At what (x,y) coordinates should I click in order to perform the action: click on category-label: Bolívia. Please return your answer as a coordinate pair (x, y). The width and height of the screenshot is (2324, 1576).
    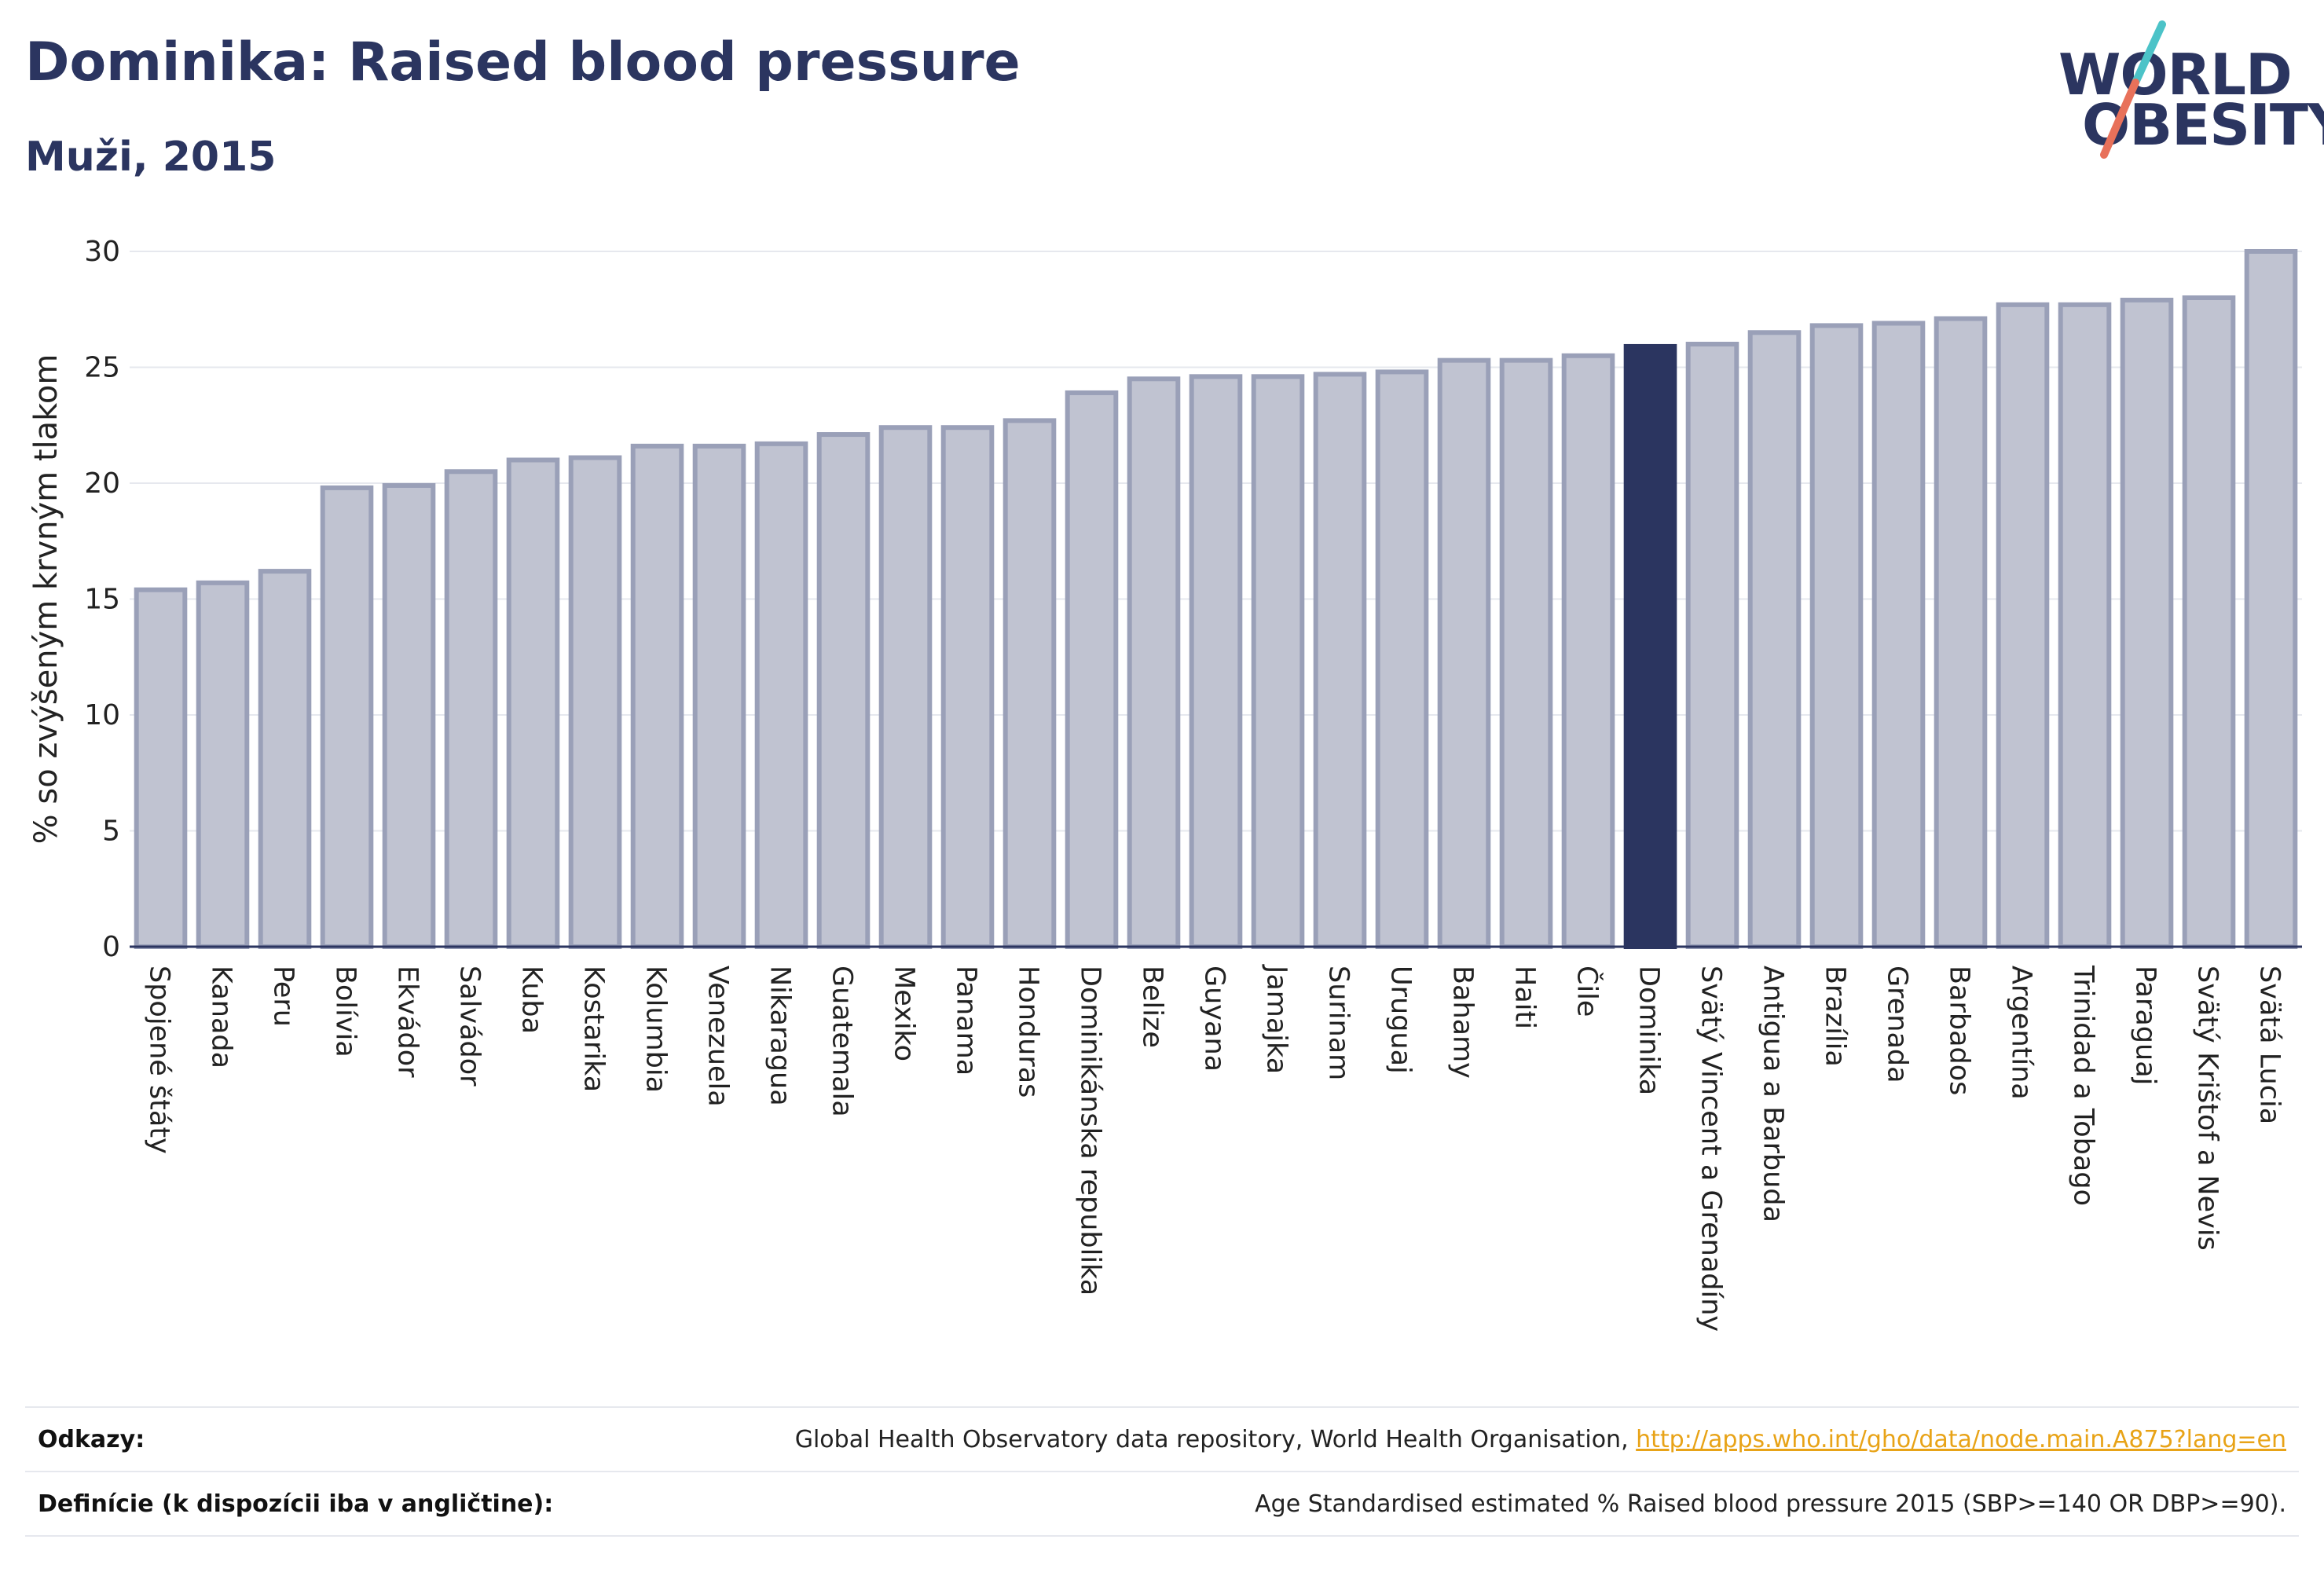
    Looking at the image, I should click on (345, 1011).